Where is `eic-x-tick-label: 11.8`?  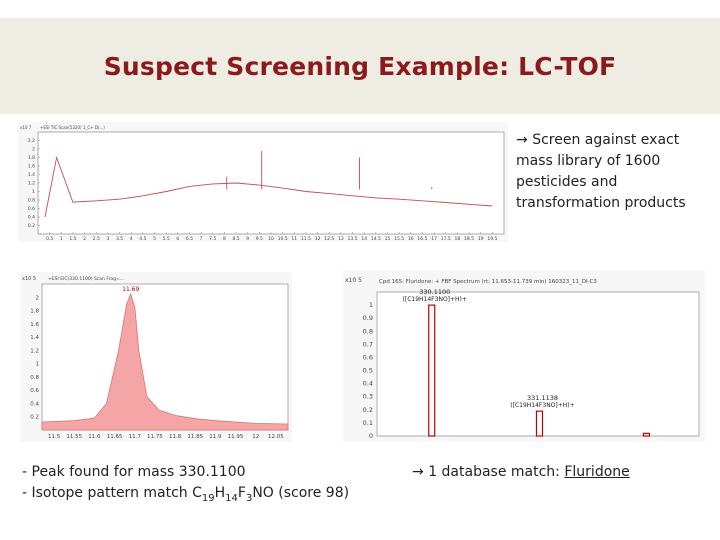 eic-x-tick-label: 11.8 is located at coordinates (175, 437).